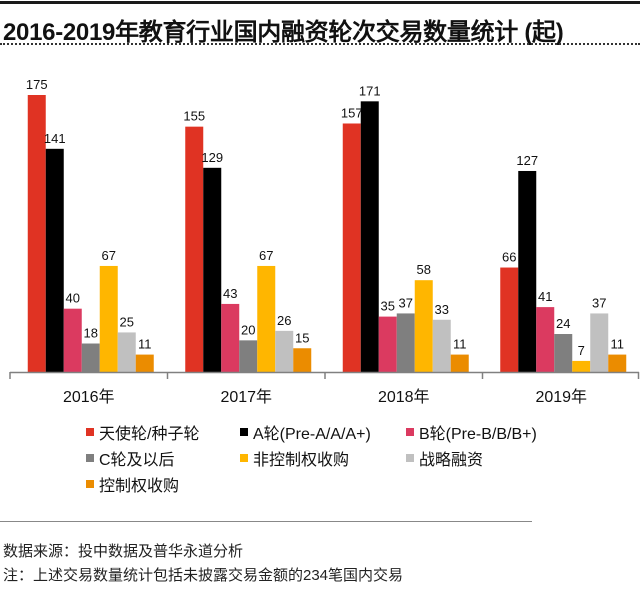  What do you see at coordinates (478, 434) in the screenshot?
I see `legend-label: B轮(Pre-B/B/B+)` at bounding box center [478, 434].